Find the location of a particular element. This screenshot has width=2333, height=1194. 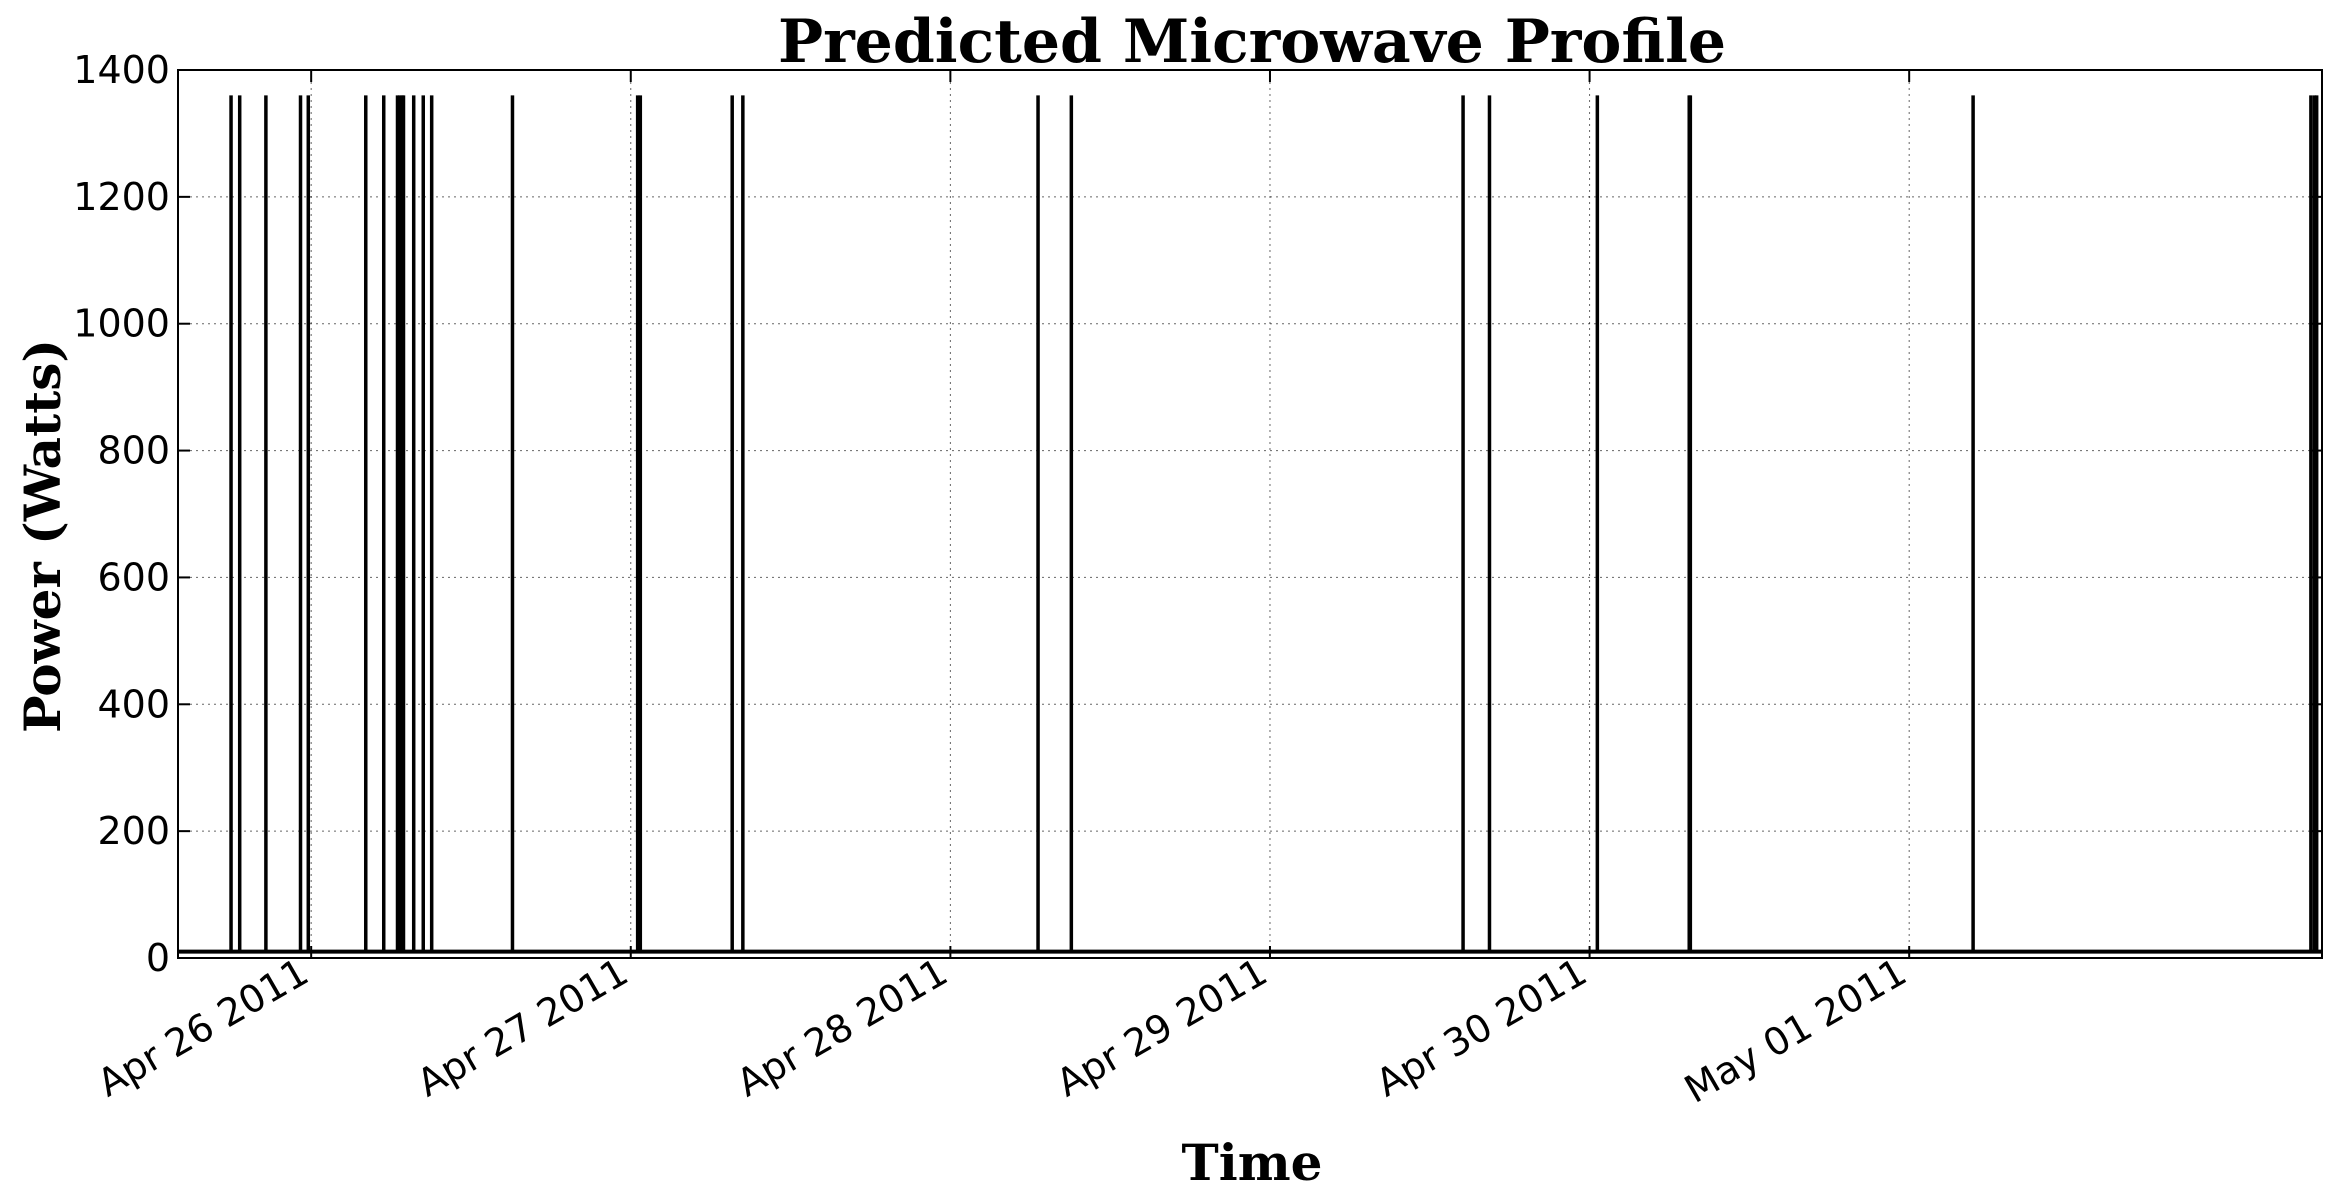

y-tick-label: 1200 is located at coordinates (121, 197).